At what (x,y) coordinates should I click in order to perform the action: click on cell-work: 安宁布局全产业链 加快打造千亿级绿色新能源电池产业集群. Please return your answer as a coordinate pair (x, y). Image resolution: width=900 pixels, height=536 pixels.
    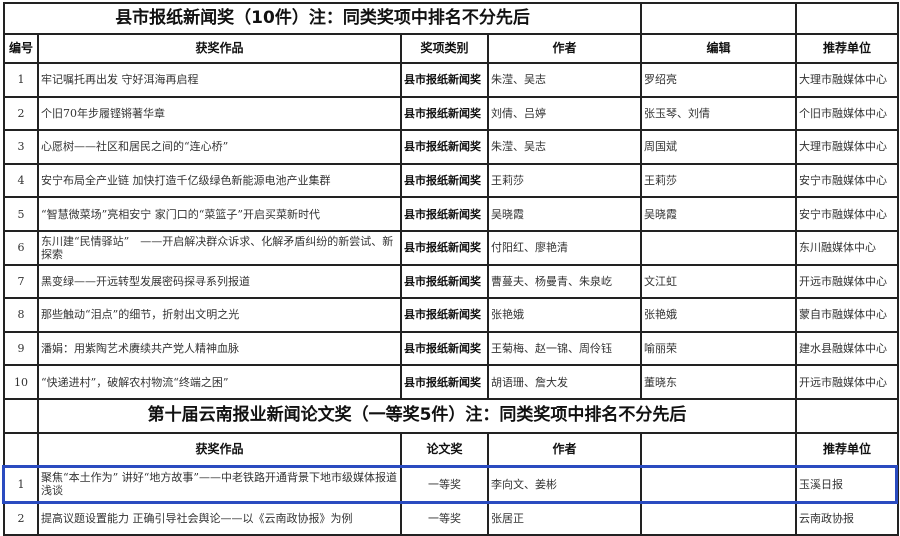
    Looking at the image, I should click on (219, 180).